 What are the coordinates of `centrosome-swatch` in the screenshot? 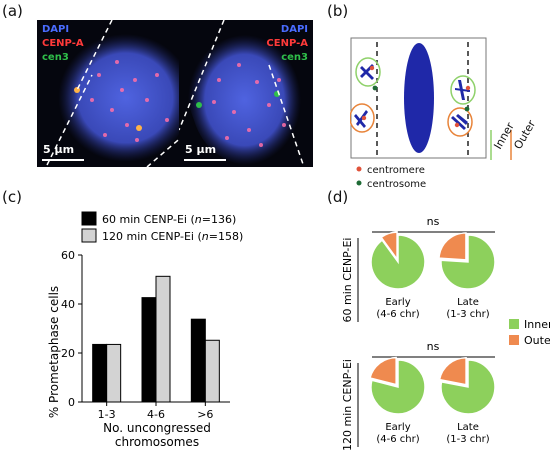 It's located at (359, 183).